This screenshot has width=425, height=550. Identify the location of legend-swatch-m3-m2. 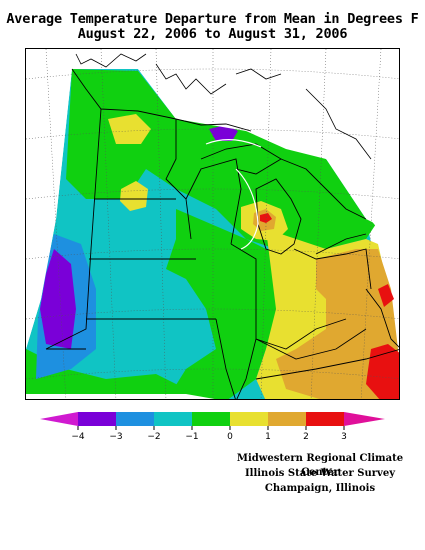
(135, 419).